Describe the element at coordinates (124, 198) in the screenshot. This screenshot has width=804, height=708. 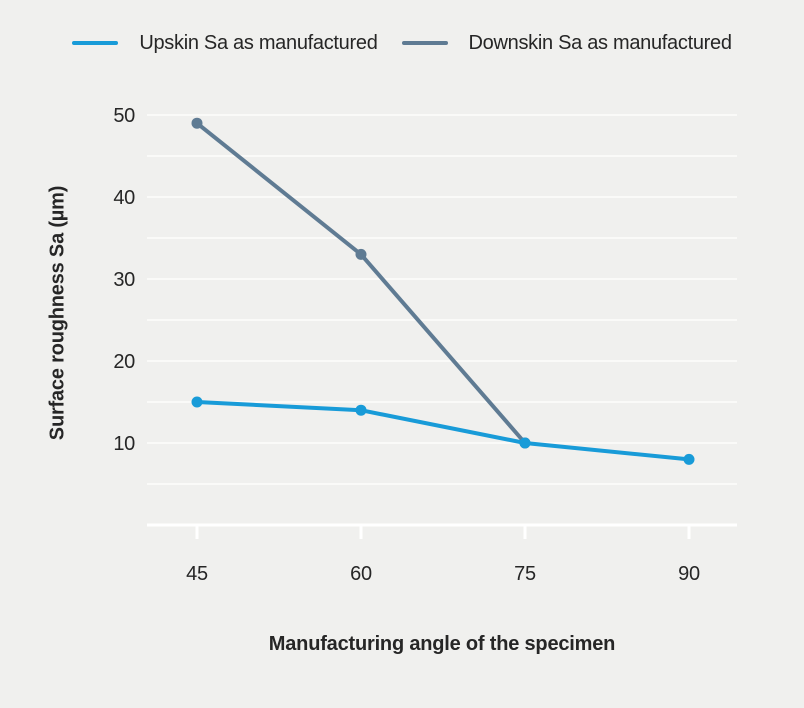
I see `y-tick-label: 40` at that location.